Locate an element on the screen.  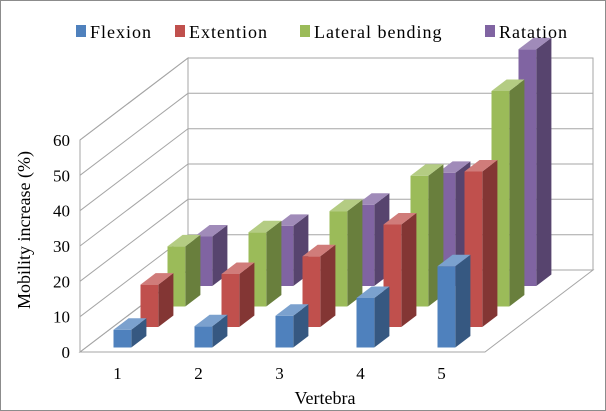
x-tick-label: 1 is located at coordinates (117, 373).